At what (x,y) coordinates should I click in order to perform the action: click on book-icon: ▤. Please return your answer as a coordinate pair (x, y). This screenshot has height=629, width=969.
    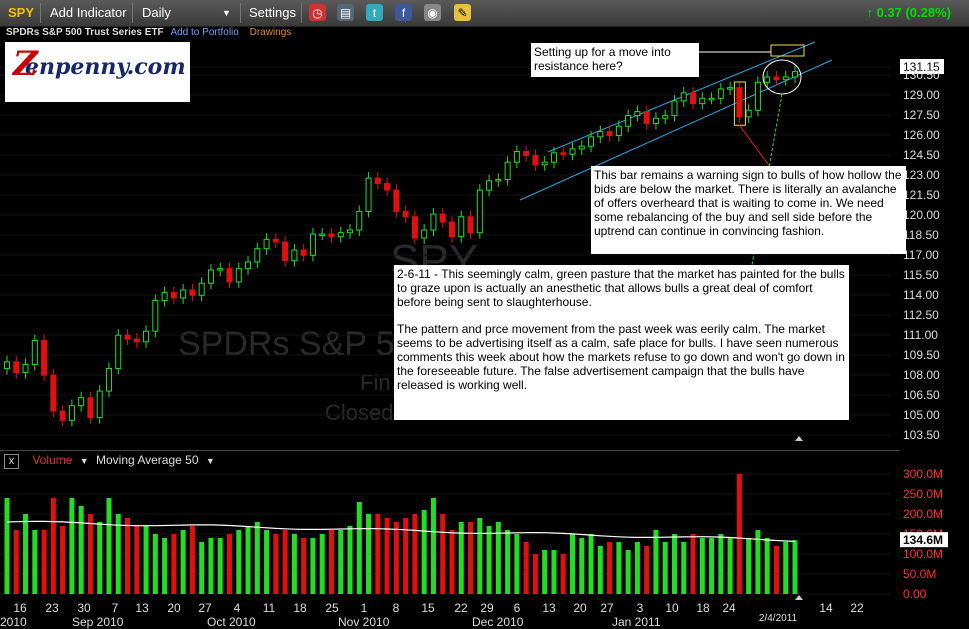
    Looking at the image, I should click on (345, 12).